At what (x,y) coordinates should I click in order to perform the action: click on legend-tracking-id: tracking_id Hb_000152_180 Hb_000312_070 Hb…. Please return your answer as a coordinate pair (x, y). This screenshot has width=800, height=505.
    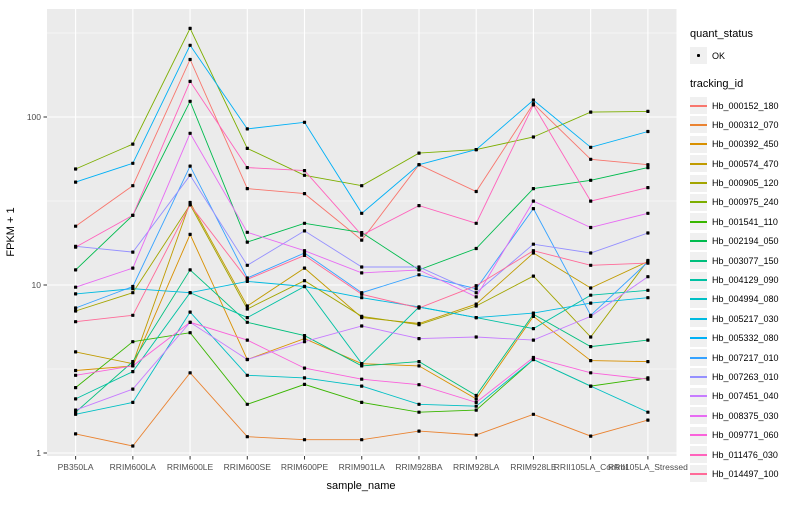
    Looking at the image, I should click on (744, 280).